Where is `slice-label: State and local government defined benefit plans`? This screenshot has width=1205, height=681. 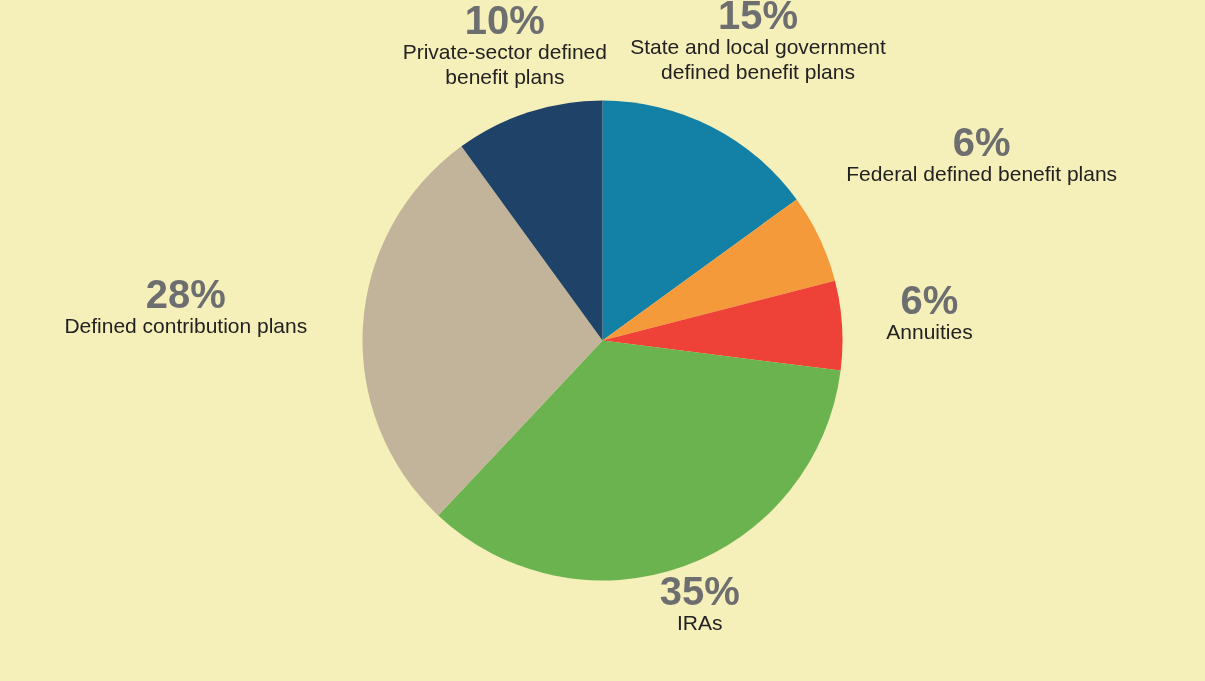 slice-label: State and local government defined benefit plans is located at coordinates (758, 59).